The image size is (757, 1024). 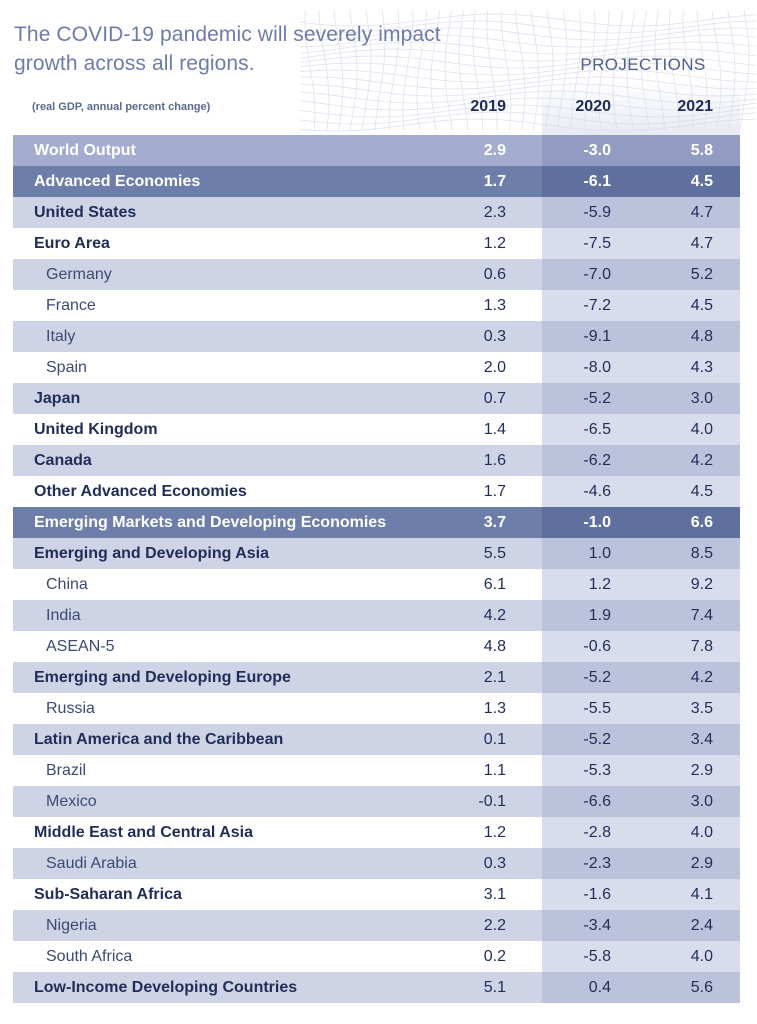 I want to click on row-label: Advanced Economies, so click(x=117, y=181).